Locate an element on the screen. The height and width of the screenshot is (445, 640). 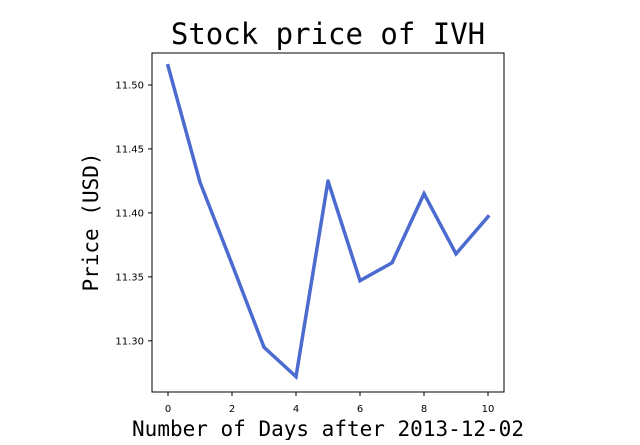
x-tick-label: 6 is located at coordinates (360, 409).